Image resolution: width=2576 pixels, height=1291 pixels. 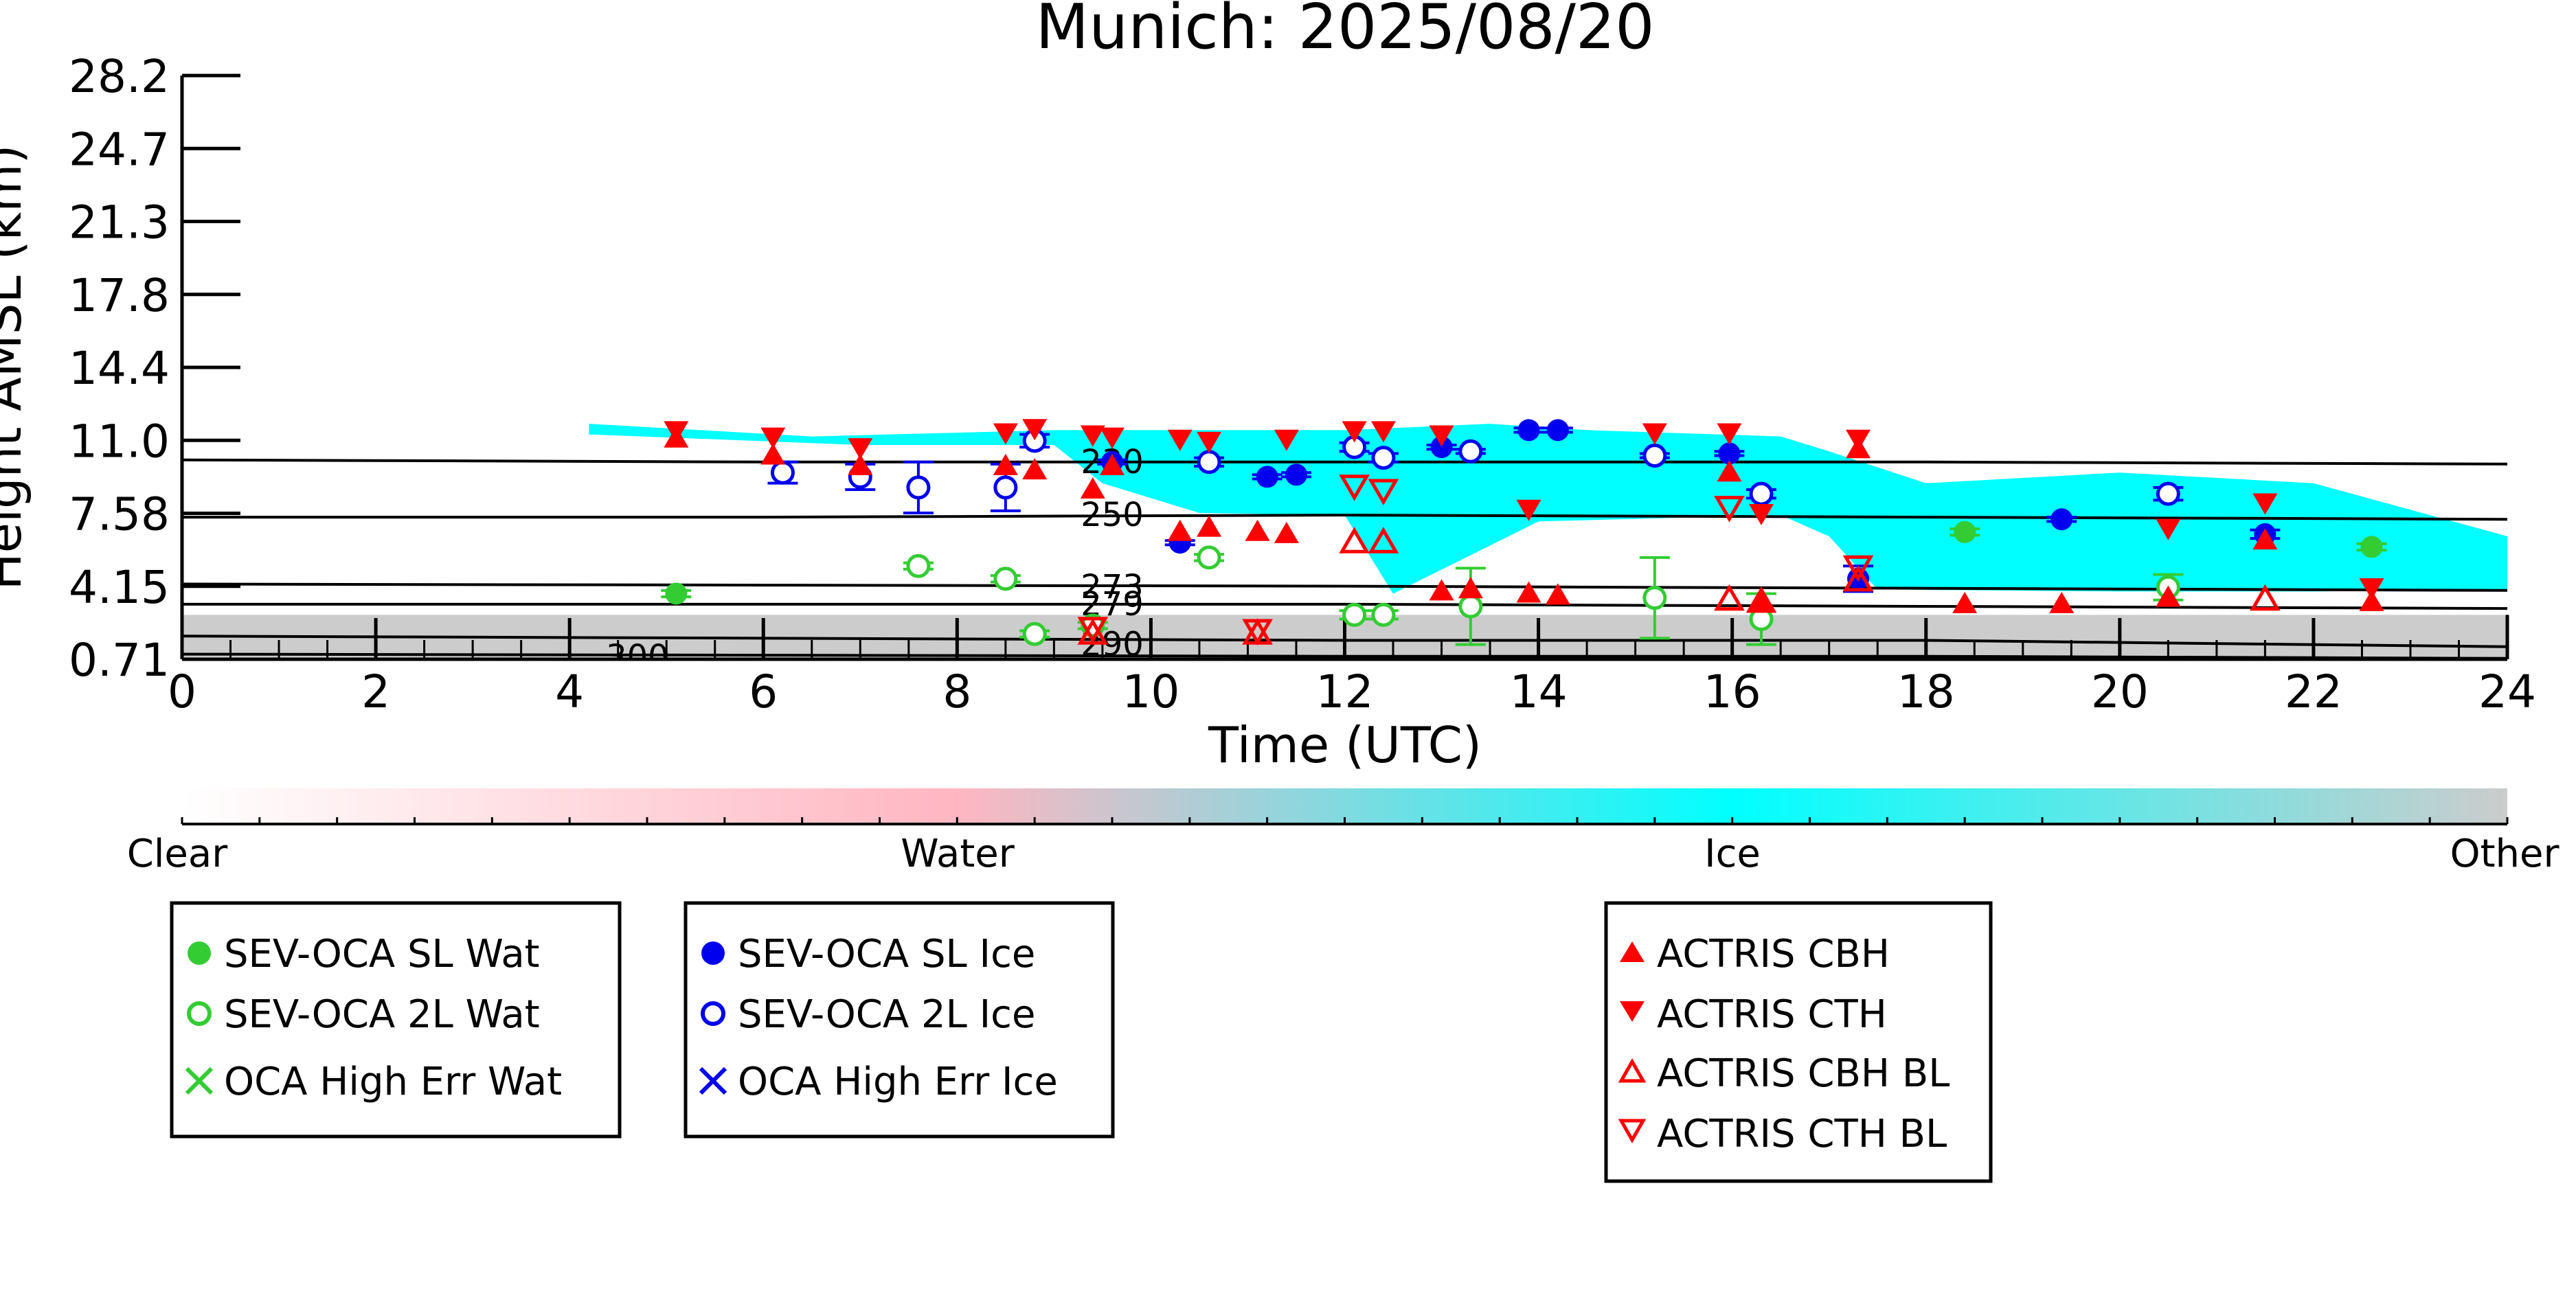 I want to click on legend-marker-cth-bl, so click(x=1632, y=1131).